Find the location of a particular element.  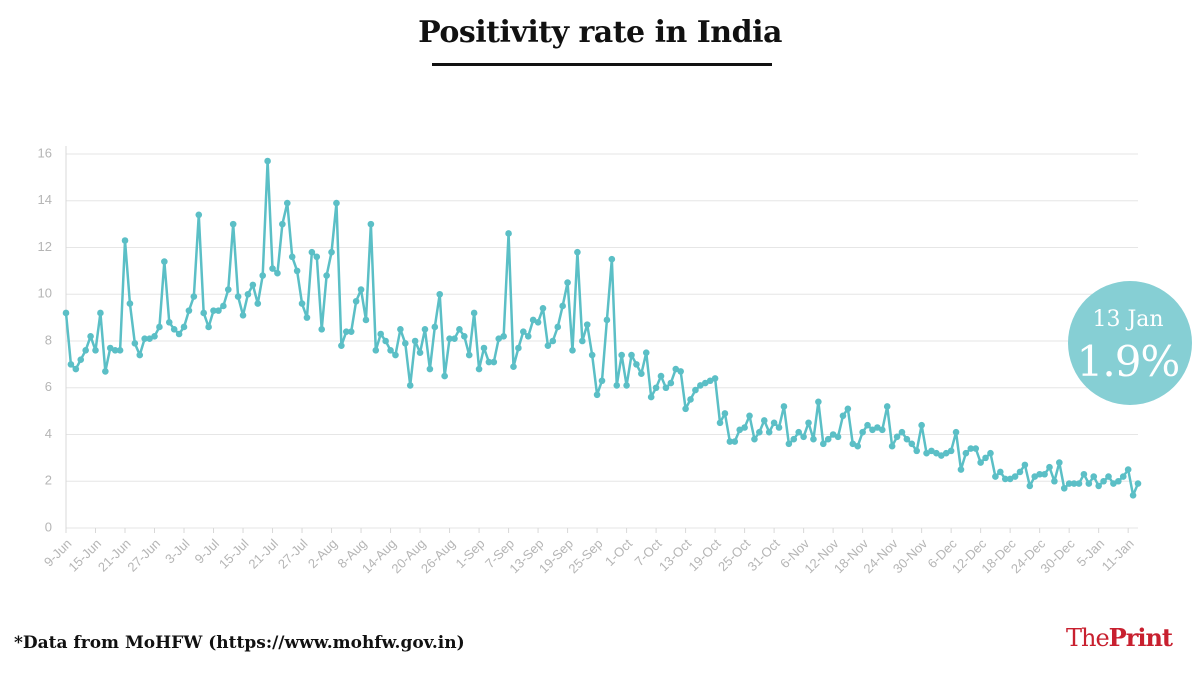

annotation-date: 13 Jan is located at coordinates (1127, 319).